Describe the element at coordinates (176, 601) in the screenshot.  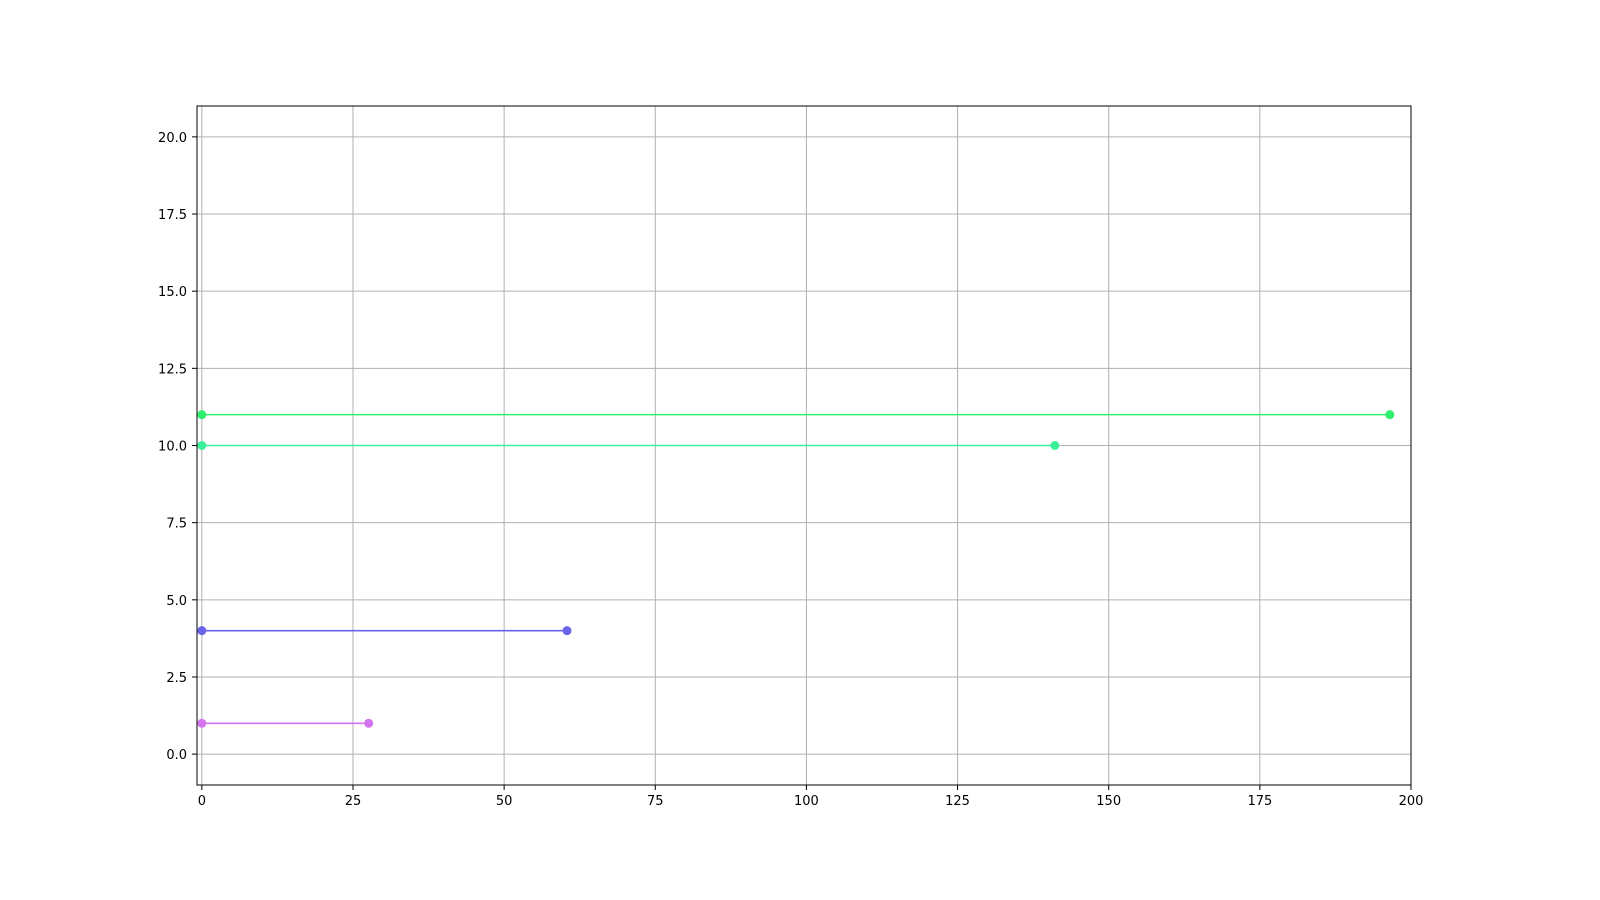
I see `y-tick-label: 5.0` at that location.